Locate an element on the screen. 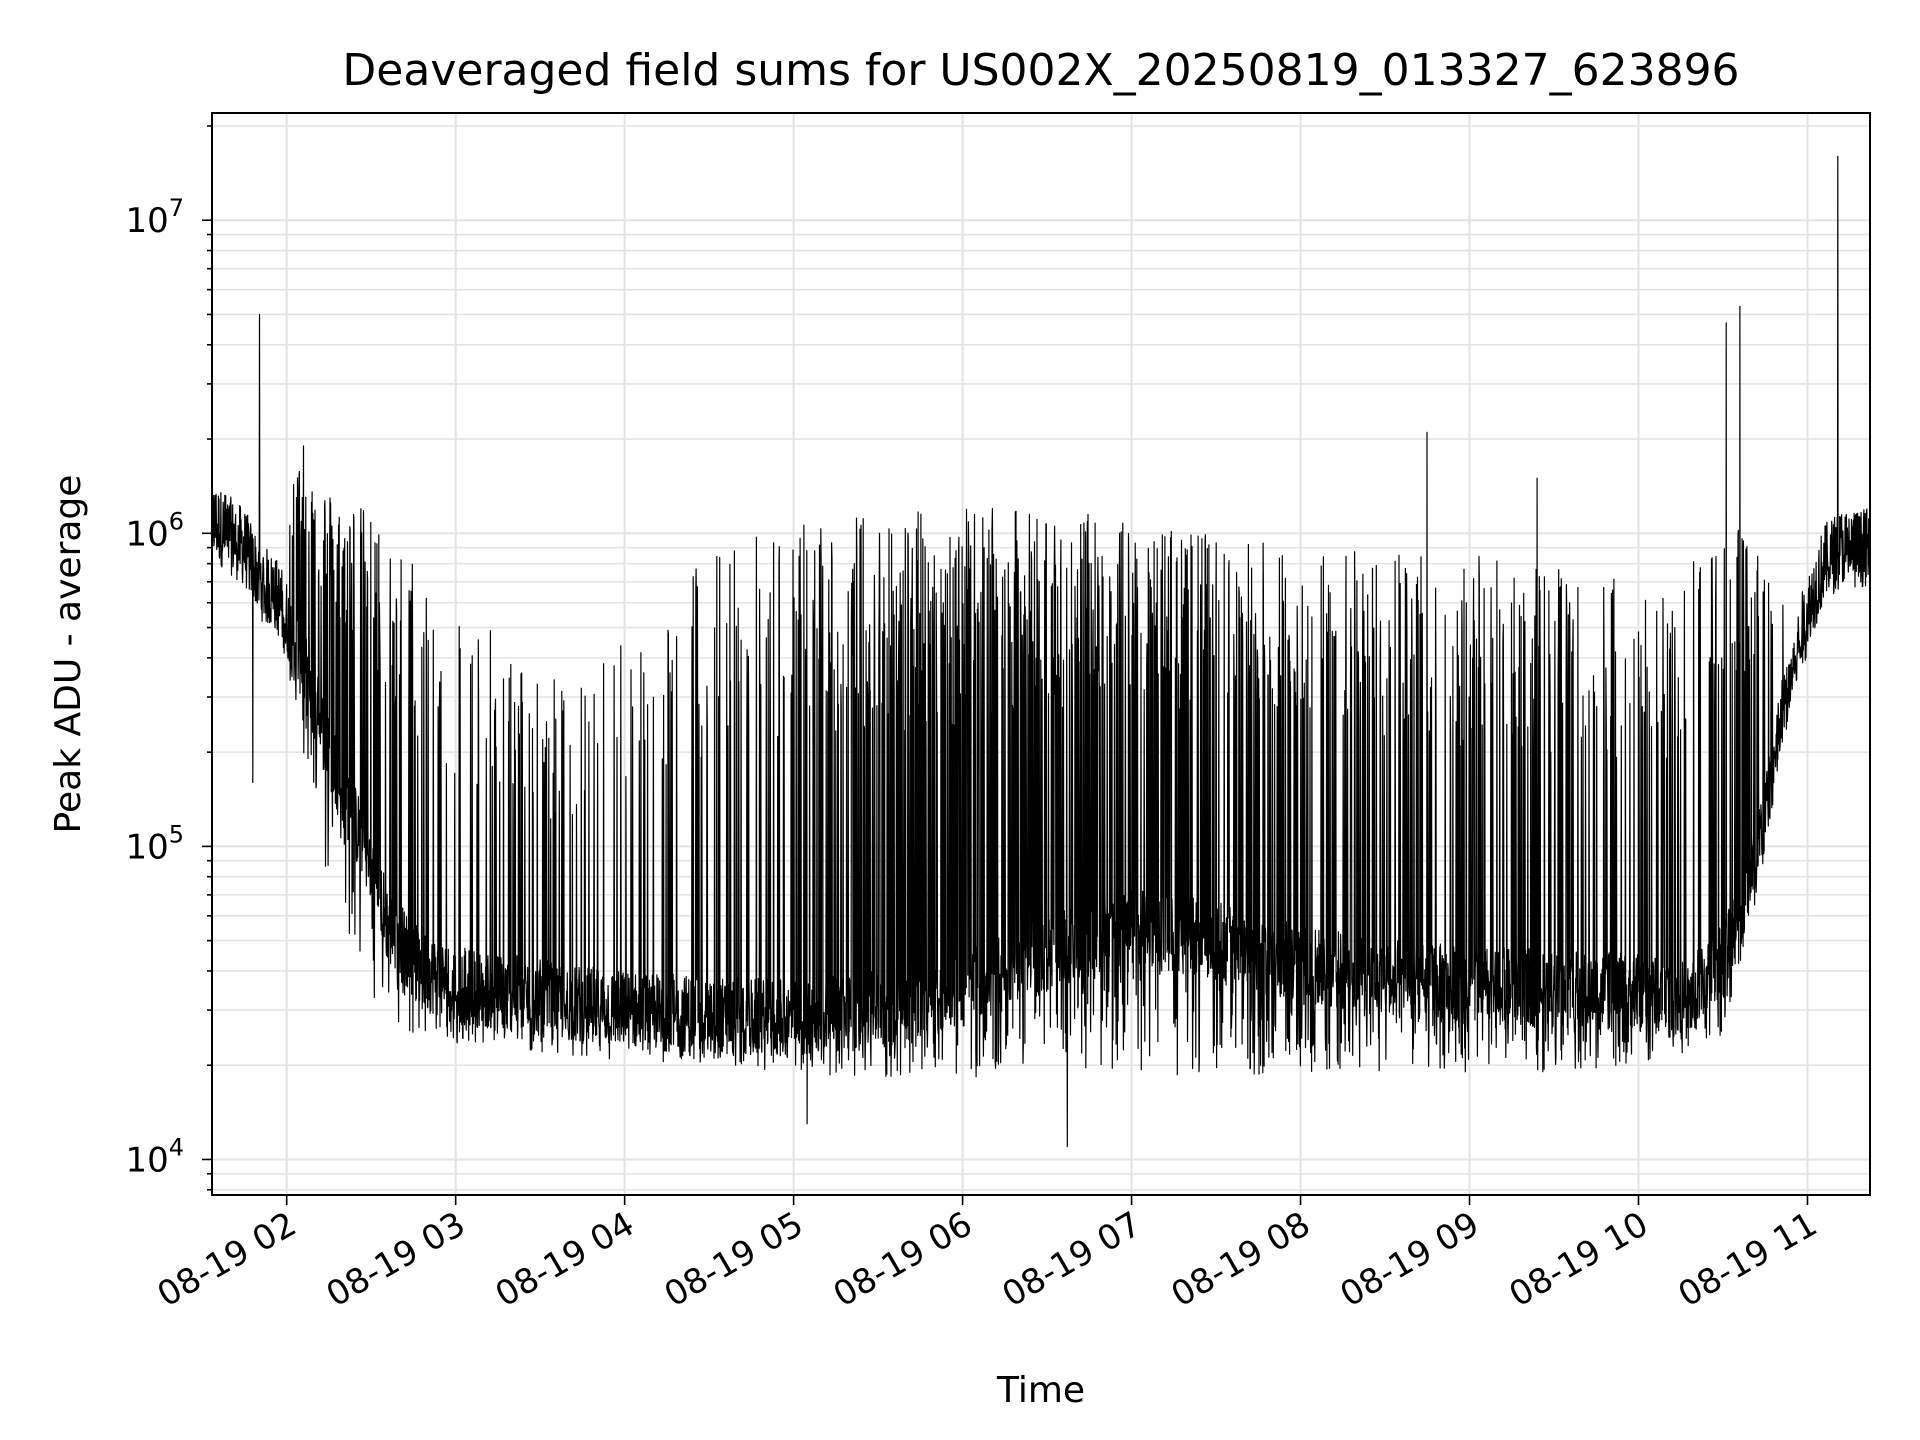  y-tick-label: 10⁶ is located at coordinates (154, 530).